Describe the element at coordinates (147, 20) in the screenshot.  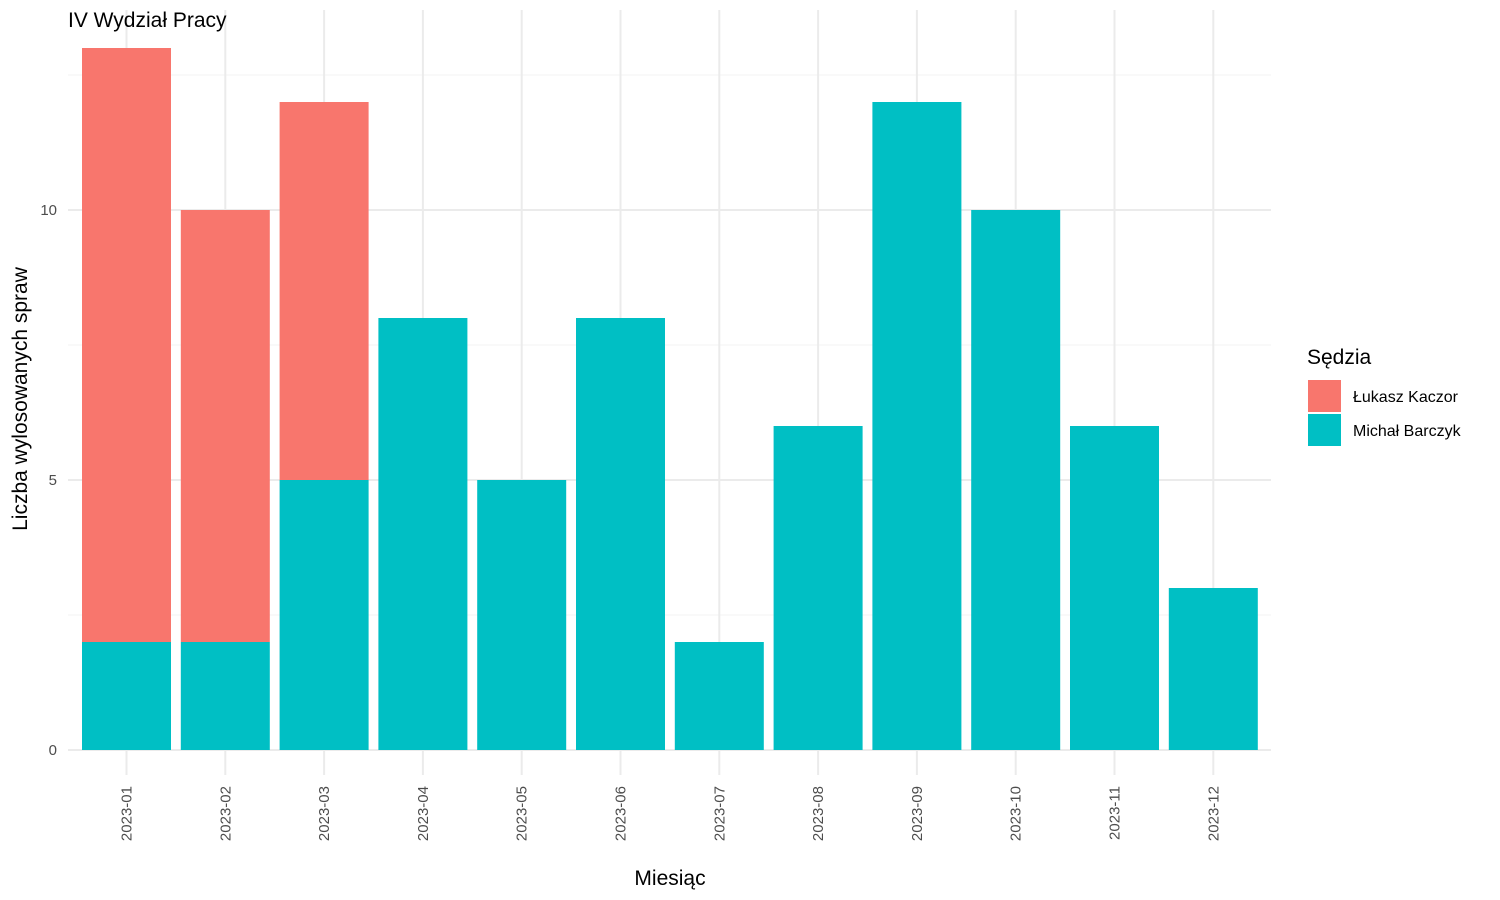
I see `chart-title: IV Wydział Pracy` at that location.